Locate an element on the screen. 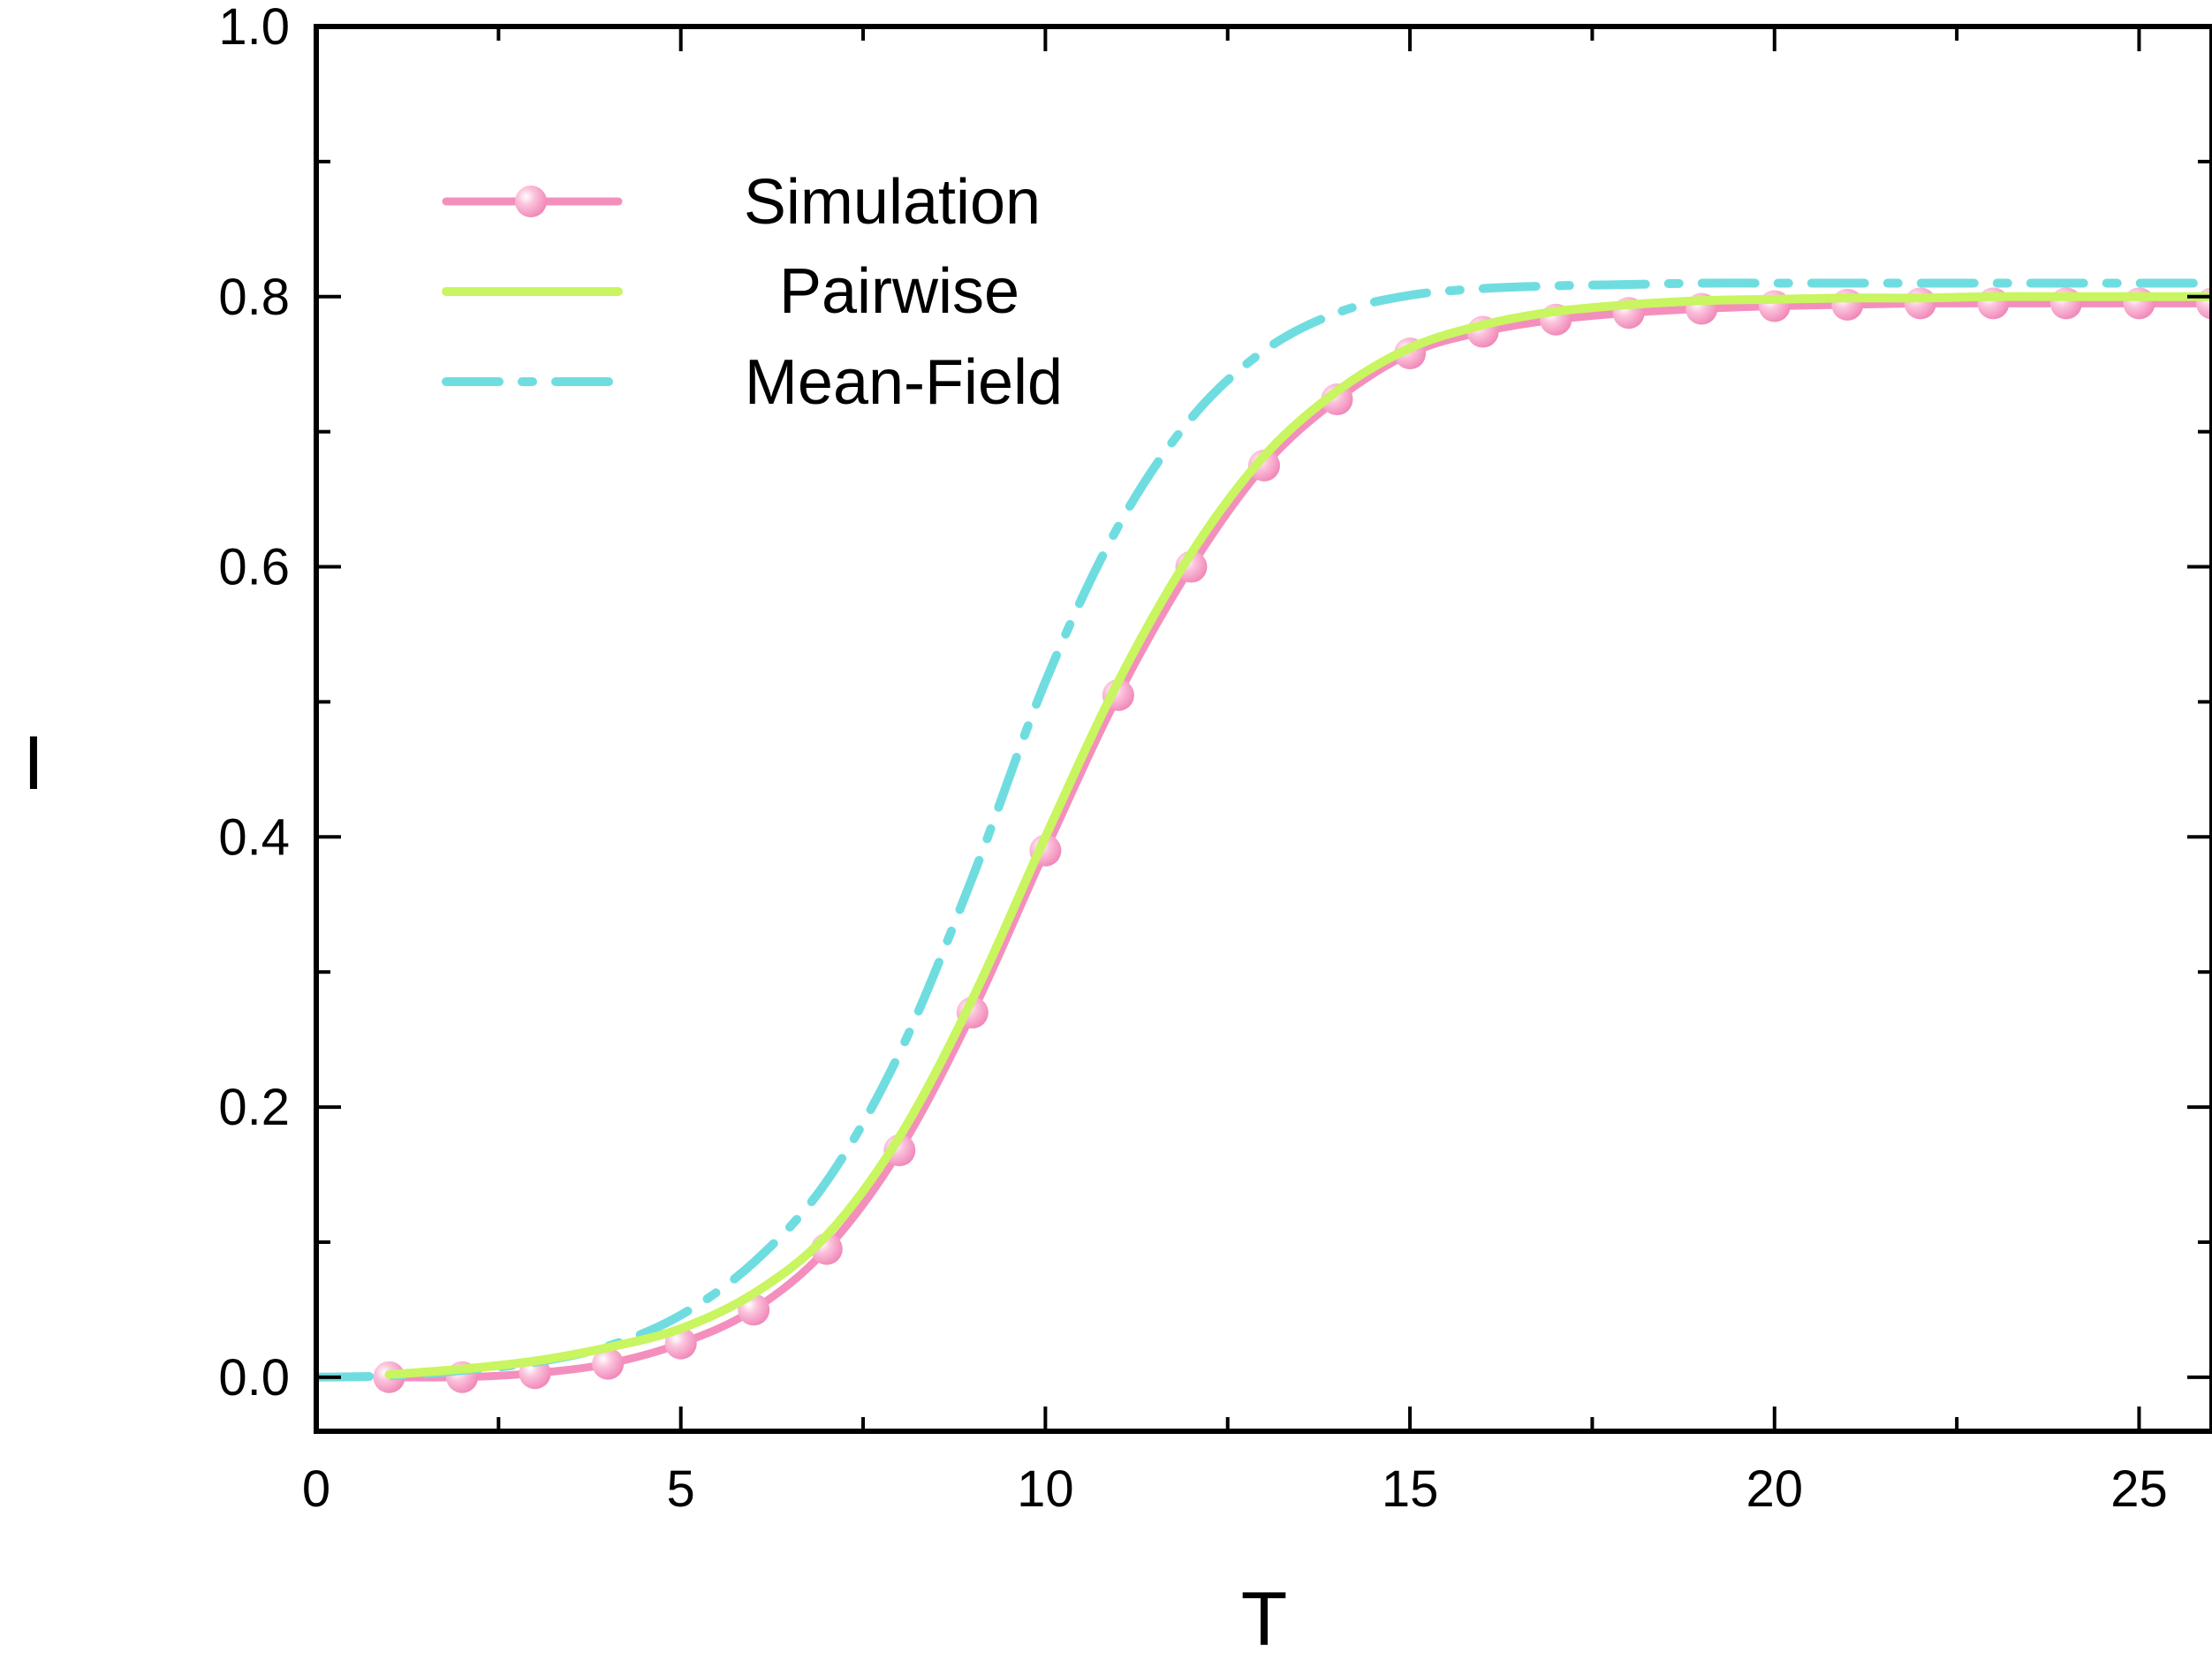 The image size is (2212, 1653). legend-entry-mean-field: Mean-Field is located at coordinates (752, 382).